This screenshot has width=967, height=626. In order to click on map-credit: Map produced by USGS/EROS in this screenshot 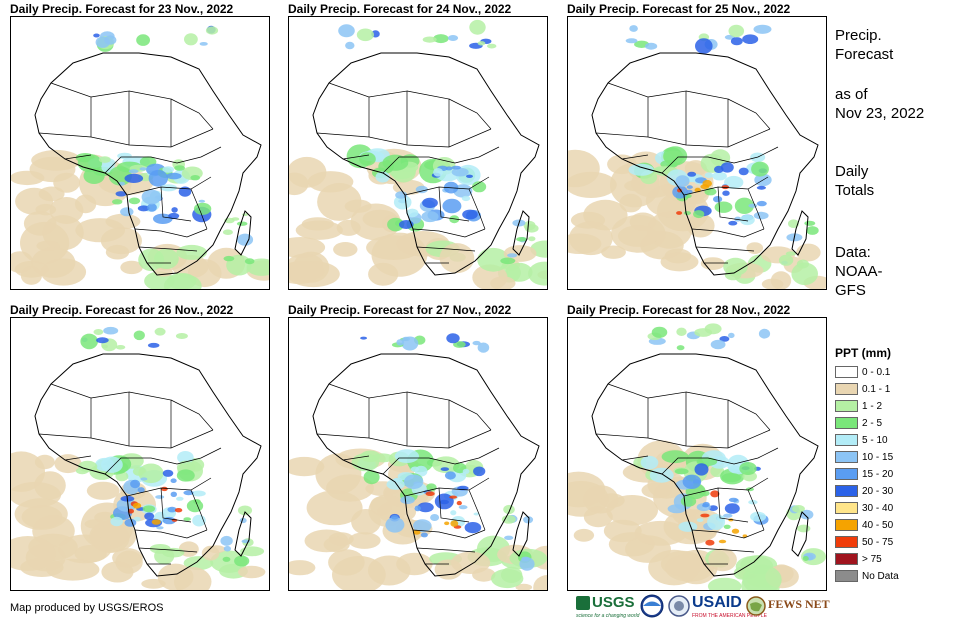, I will do `click(87, 608)`.